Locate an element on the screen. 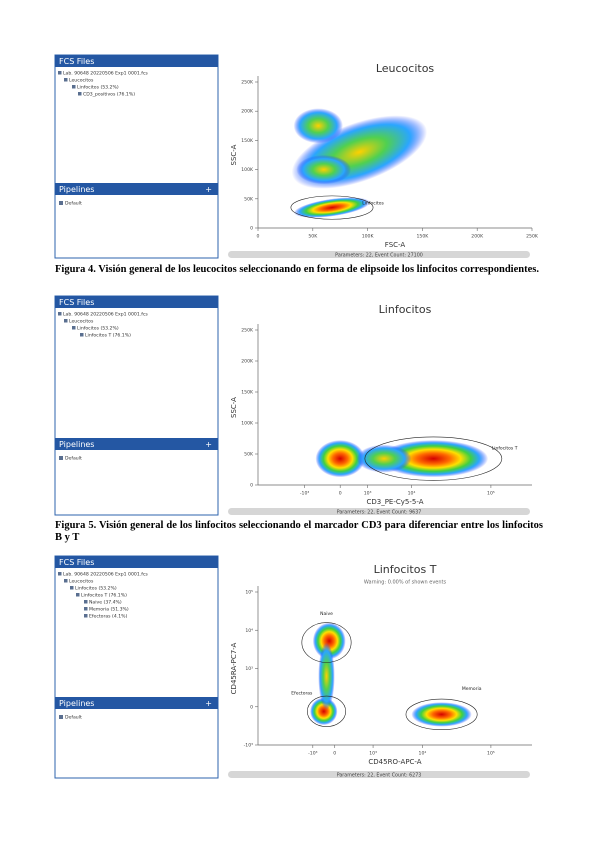  tree-item: Naive (37.4%) is located at coordinates (105, 603).